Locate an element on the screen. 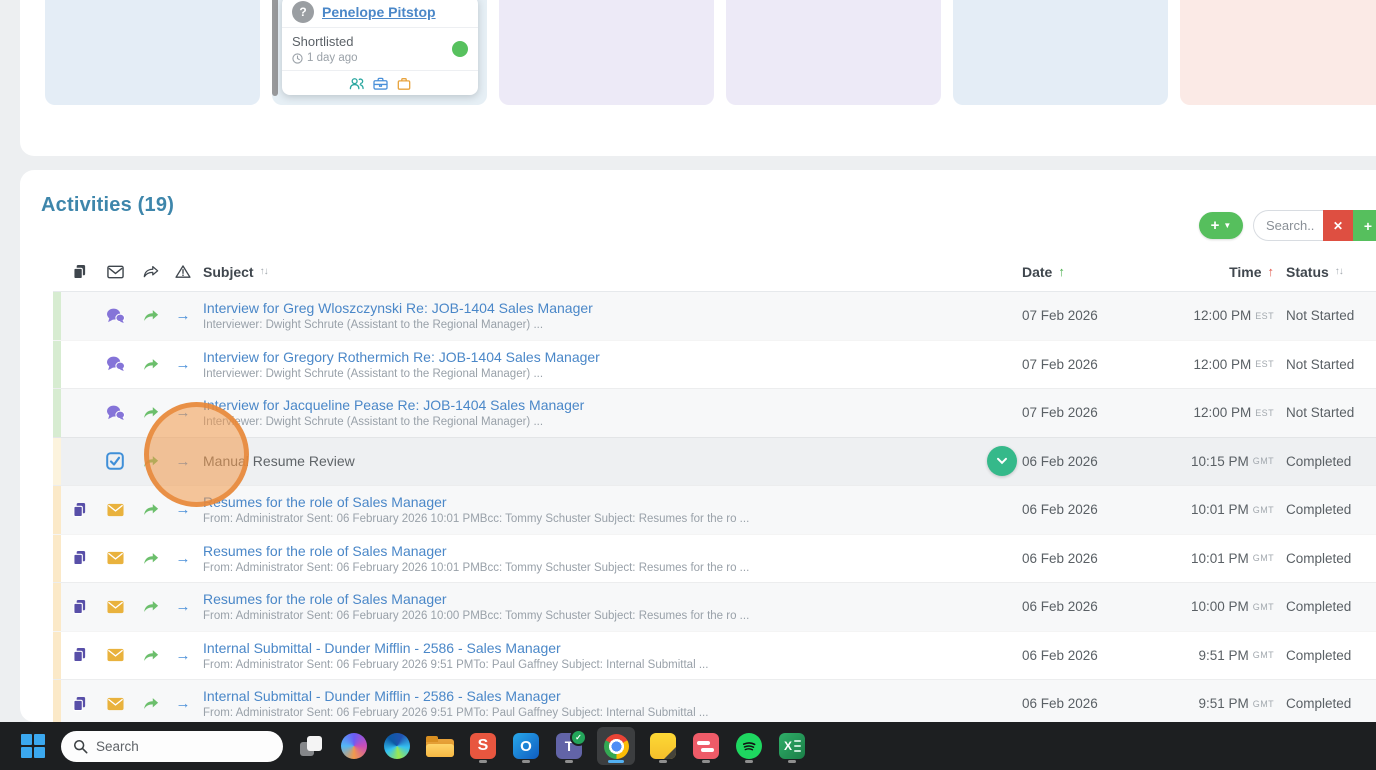  chat-bubbles-icon is located at coordinates (115, 315).